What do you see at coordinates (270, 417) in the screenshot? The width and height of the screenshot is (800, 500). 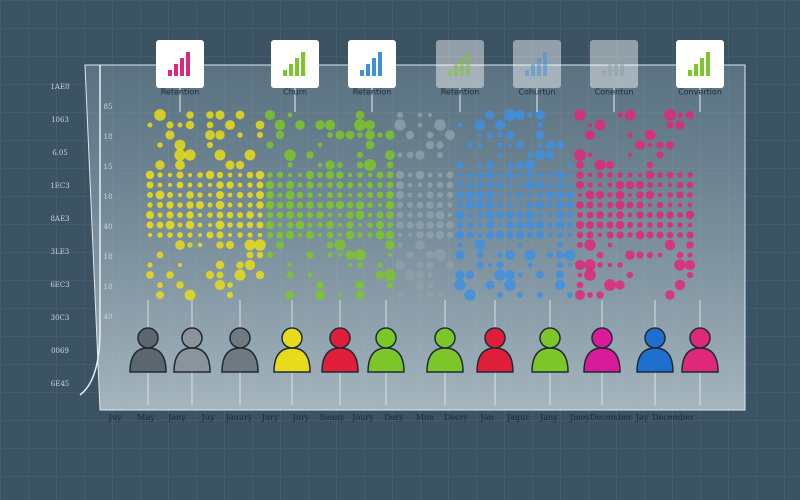 I see `bottom-label: Jury` at bounding box center [270, 417].